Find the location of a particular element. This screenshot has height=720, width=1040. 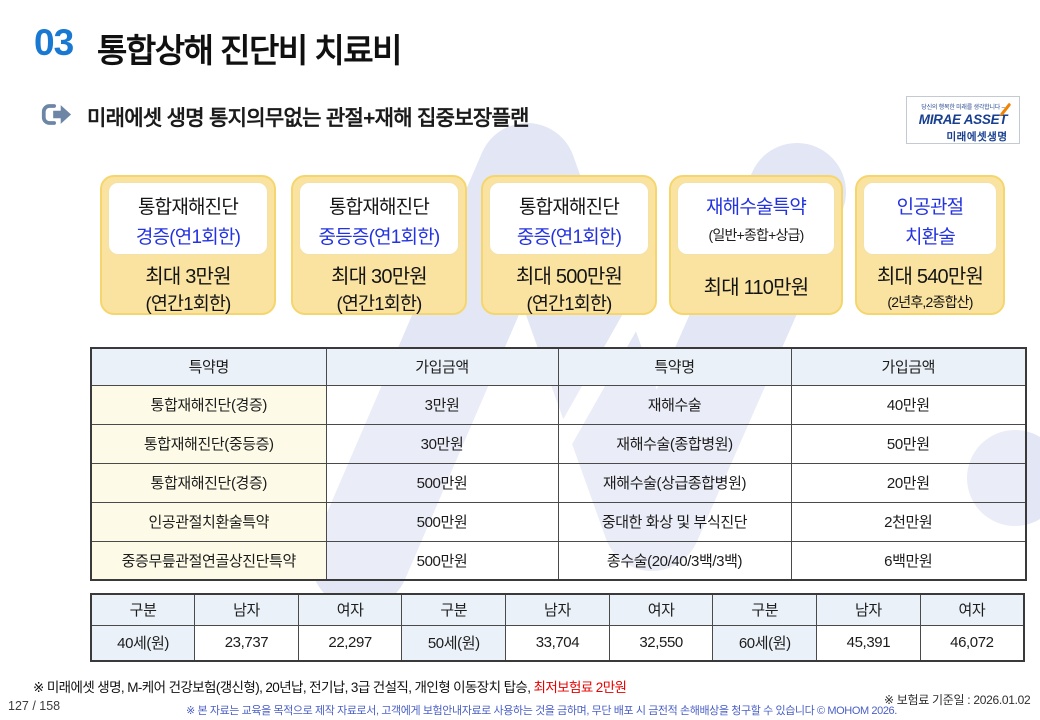

card-amount: 최대 110만원 is located at coordinates (756, 288).